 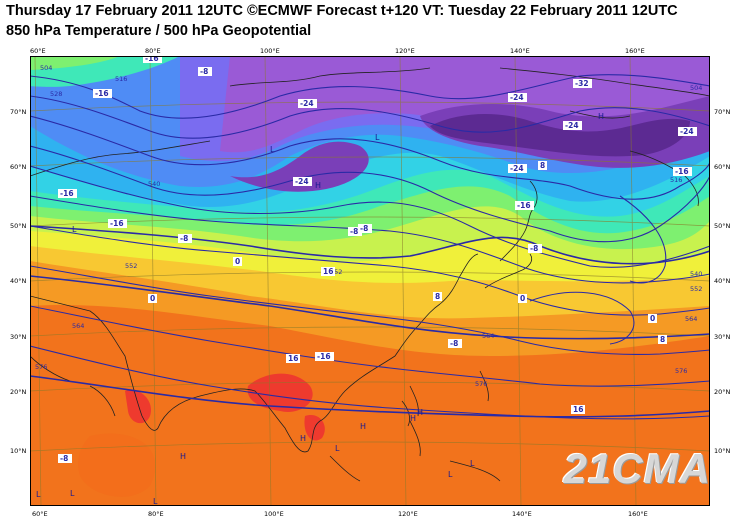 I want to click on right-latitude-label: 70°N, so click(x=722, y=112).